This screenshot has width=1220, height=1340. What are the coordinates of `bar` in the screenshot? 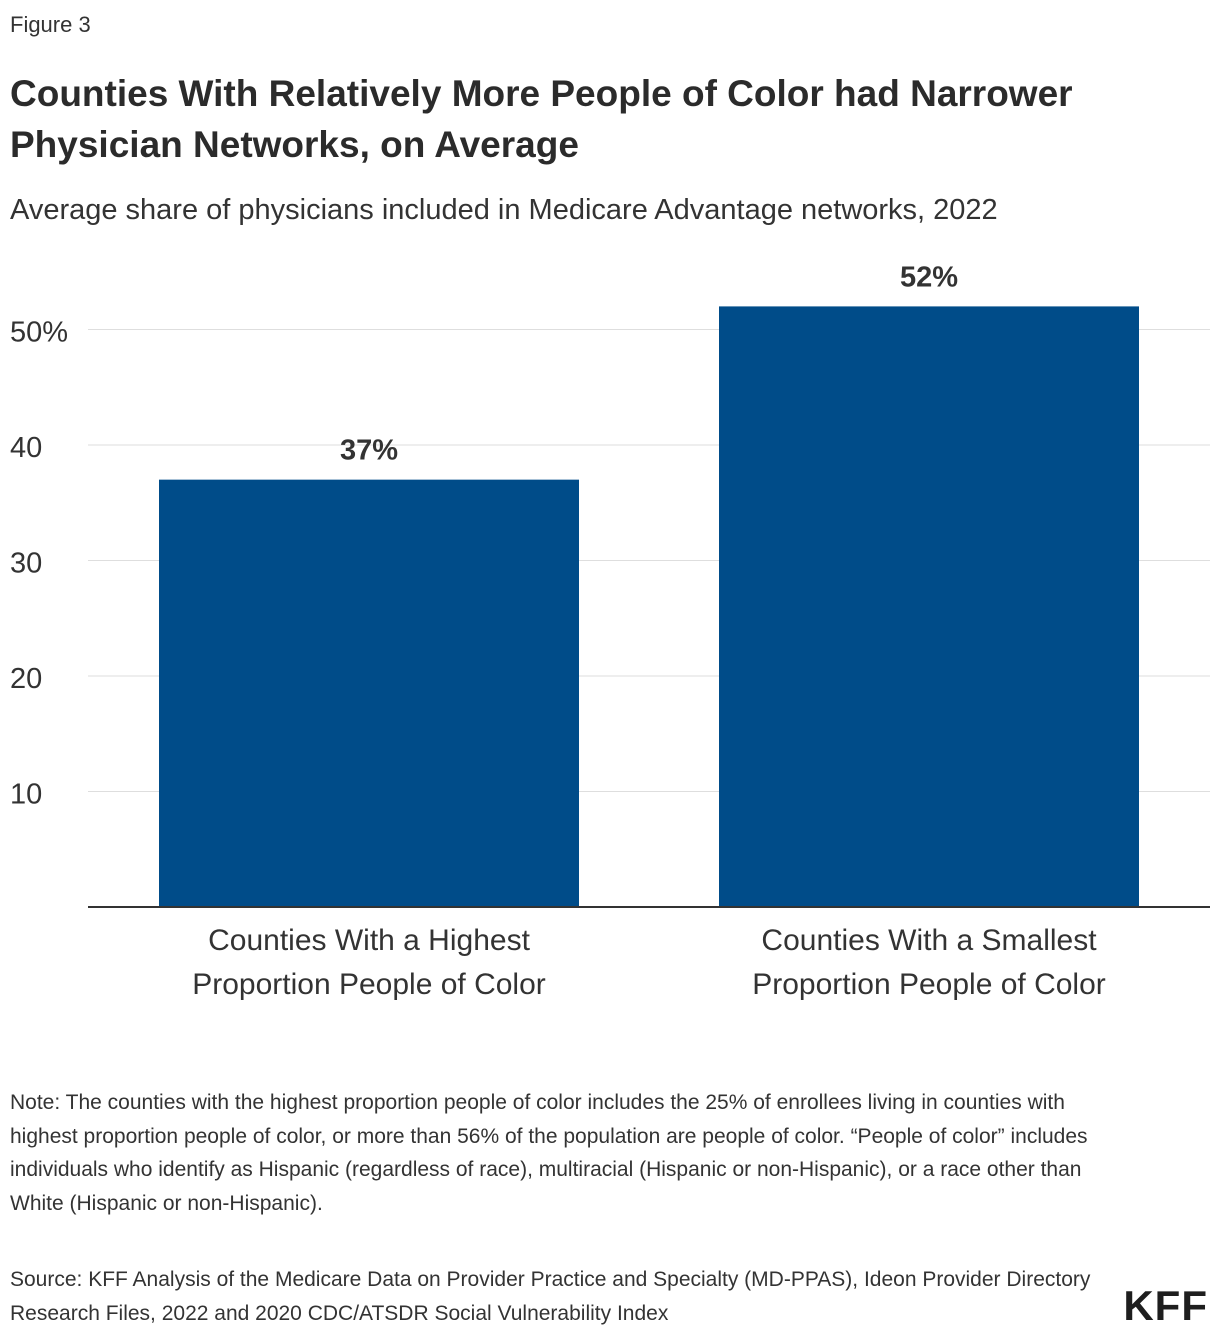 It's located at (369, 693).